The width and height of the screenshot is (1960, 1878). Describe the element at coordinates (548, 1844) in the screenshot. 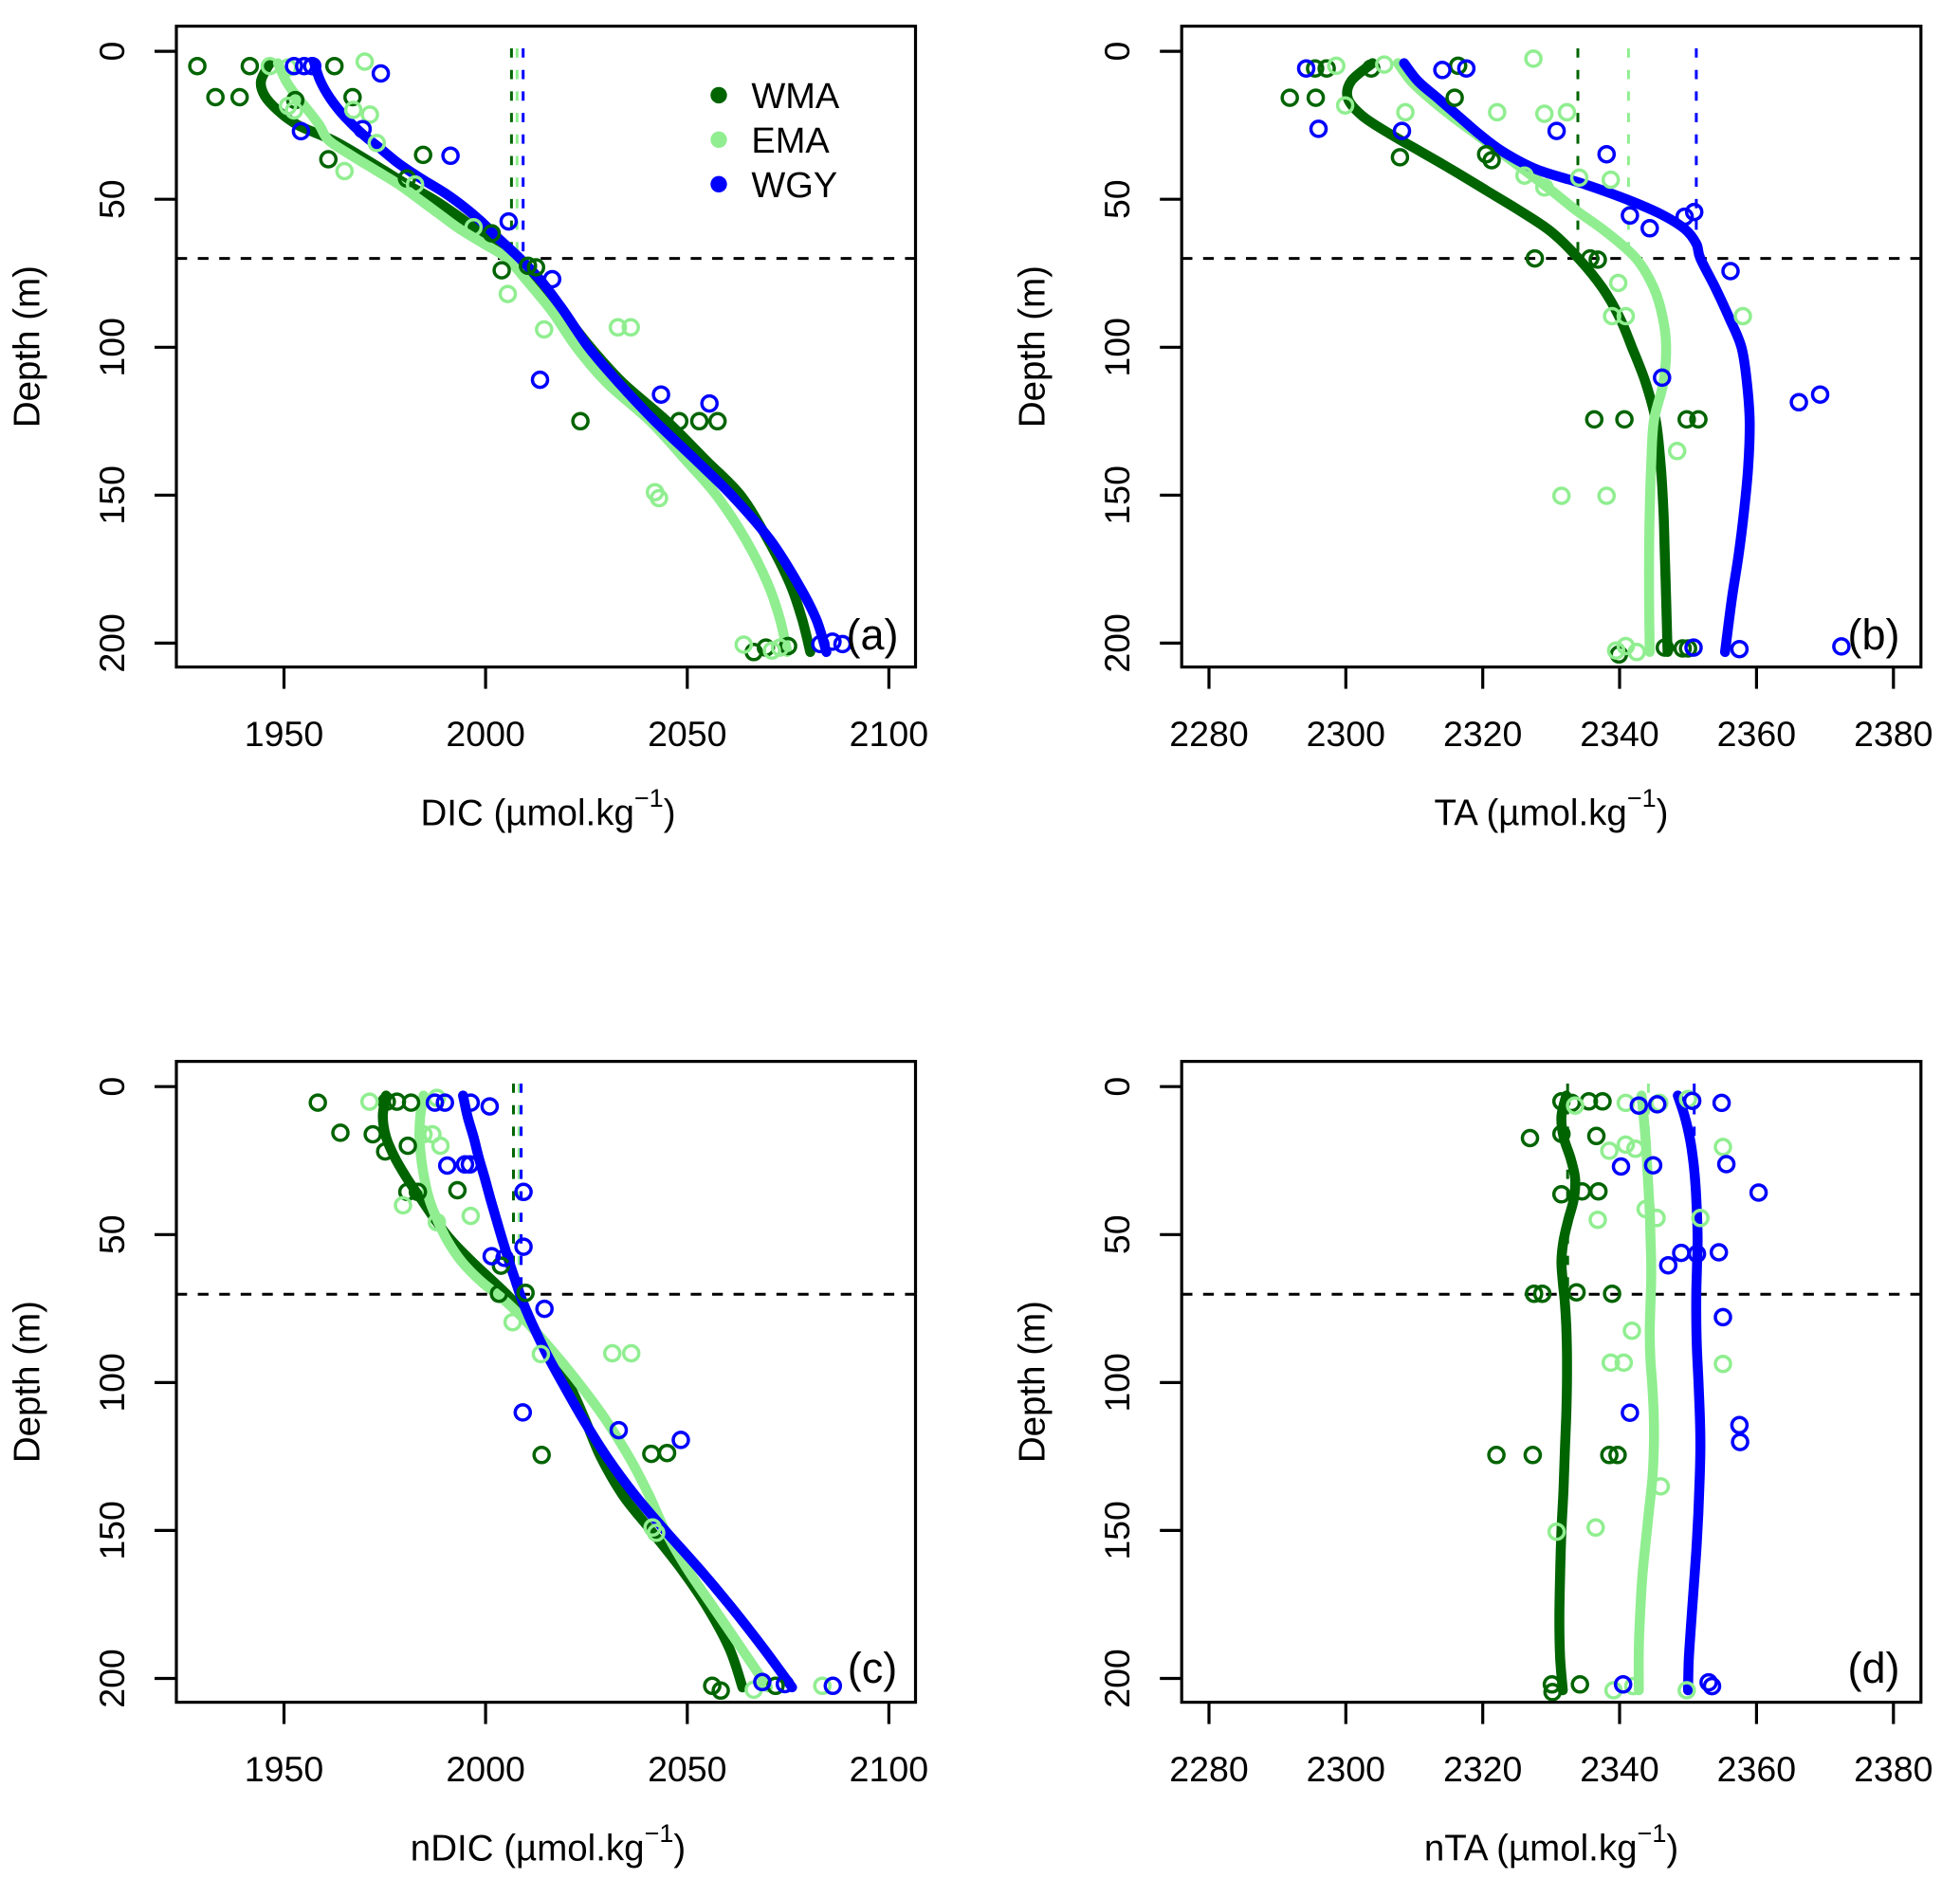

I see `svg-text: nDIC (µmol.kg−1)` at that location.